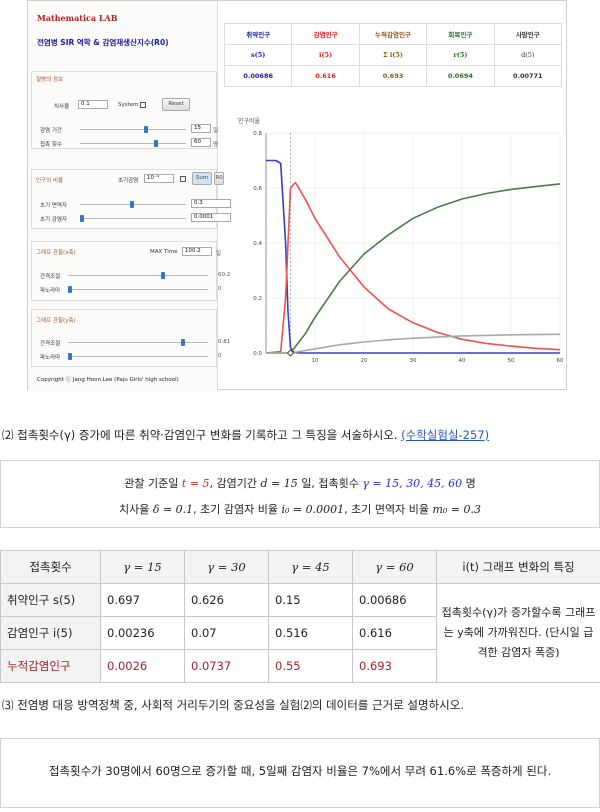 The height and width of the screenshot is (812, 600). Describe the element at coordinates (159, 178) in the screenshot. I see `initial-infection-select: 10⁻⁴` at that location.